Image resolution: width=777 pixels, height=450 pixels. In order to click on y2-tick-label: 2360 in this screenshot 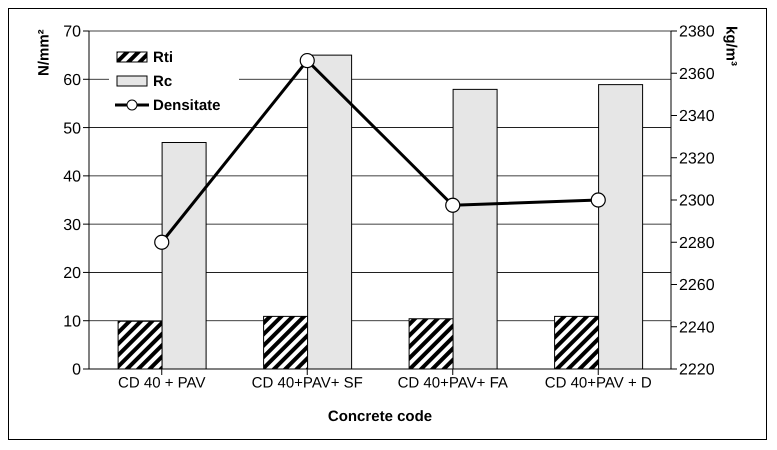, I will do `click(697, 74)`.